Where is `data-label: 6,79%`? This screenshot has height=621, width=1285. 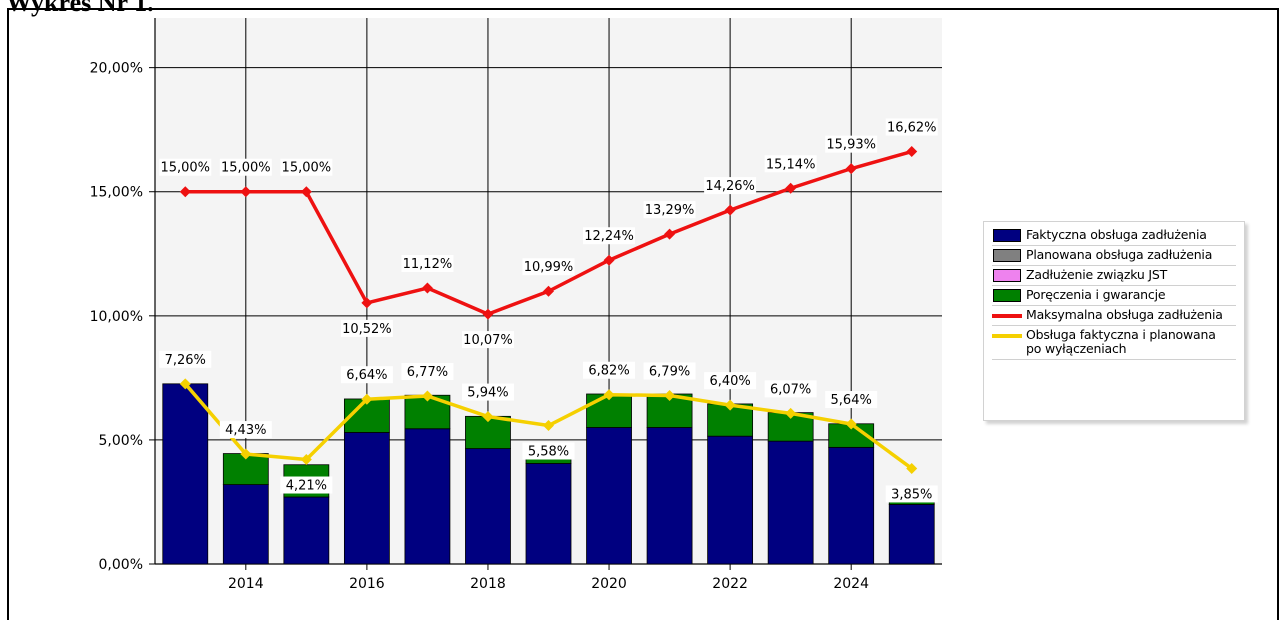 data-label: 6,79% is located at coordinates (669, 371).